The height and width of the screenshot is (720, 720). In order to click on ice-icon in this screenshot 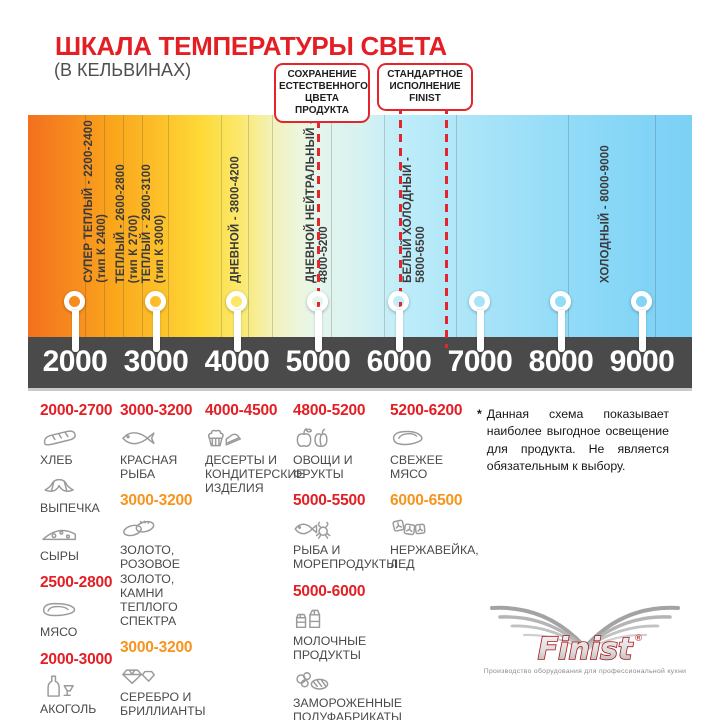, I will do `click(436, 527)`.